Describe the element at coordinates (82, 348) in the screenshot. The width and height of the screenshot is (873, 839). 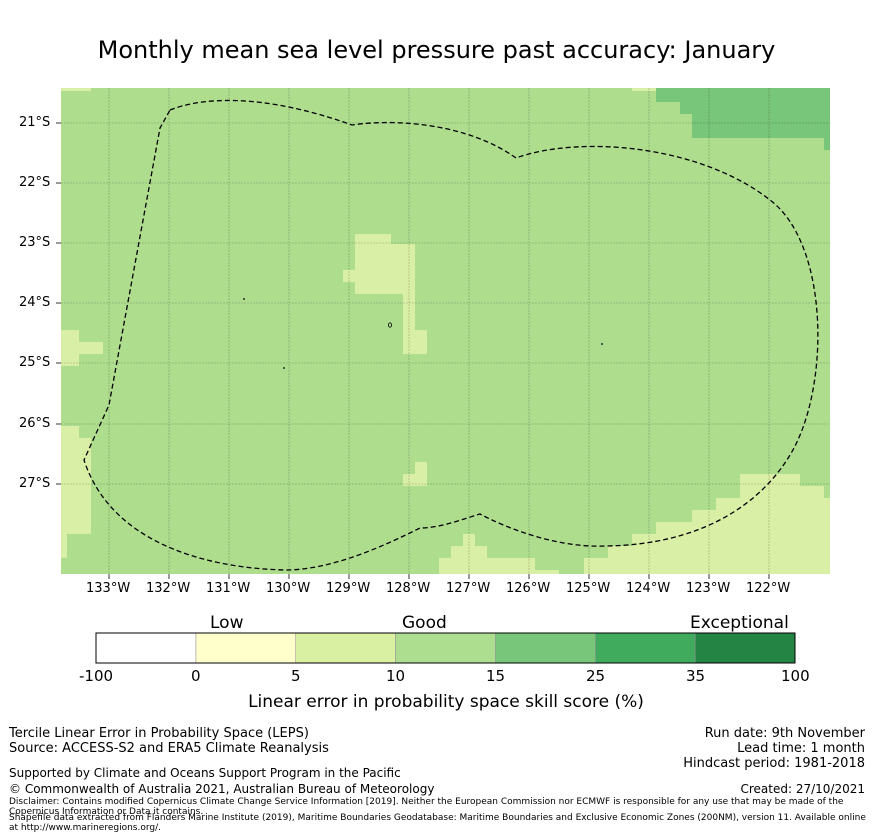
I see `patch-west-mid` at that location.